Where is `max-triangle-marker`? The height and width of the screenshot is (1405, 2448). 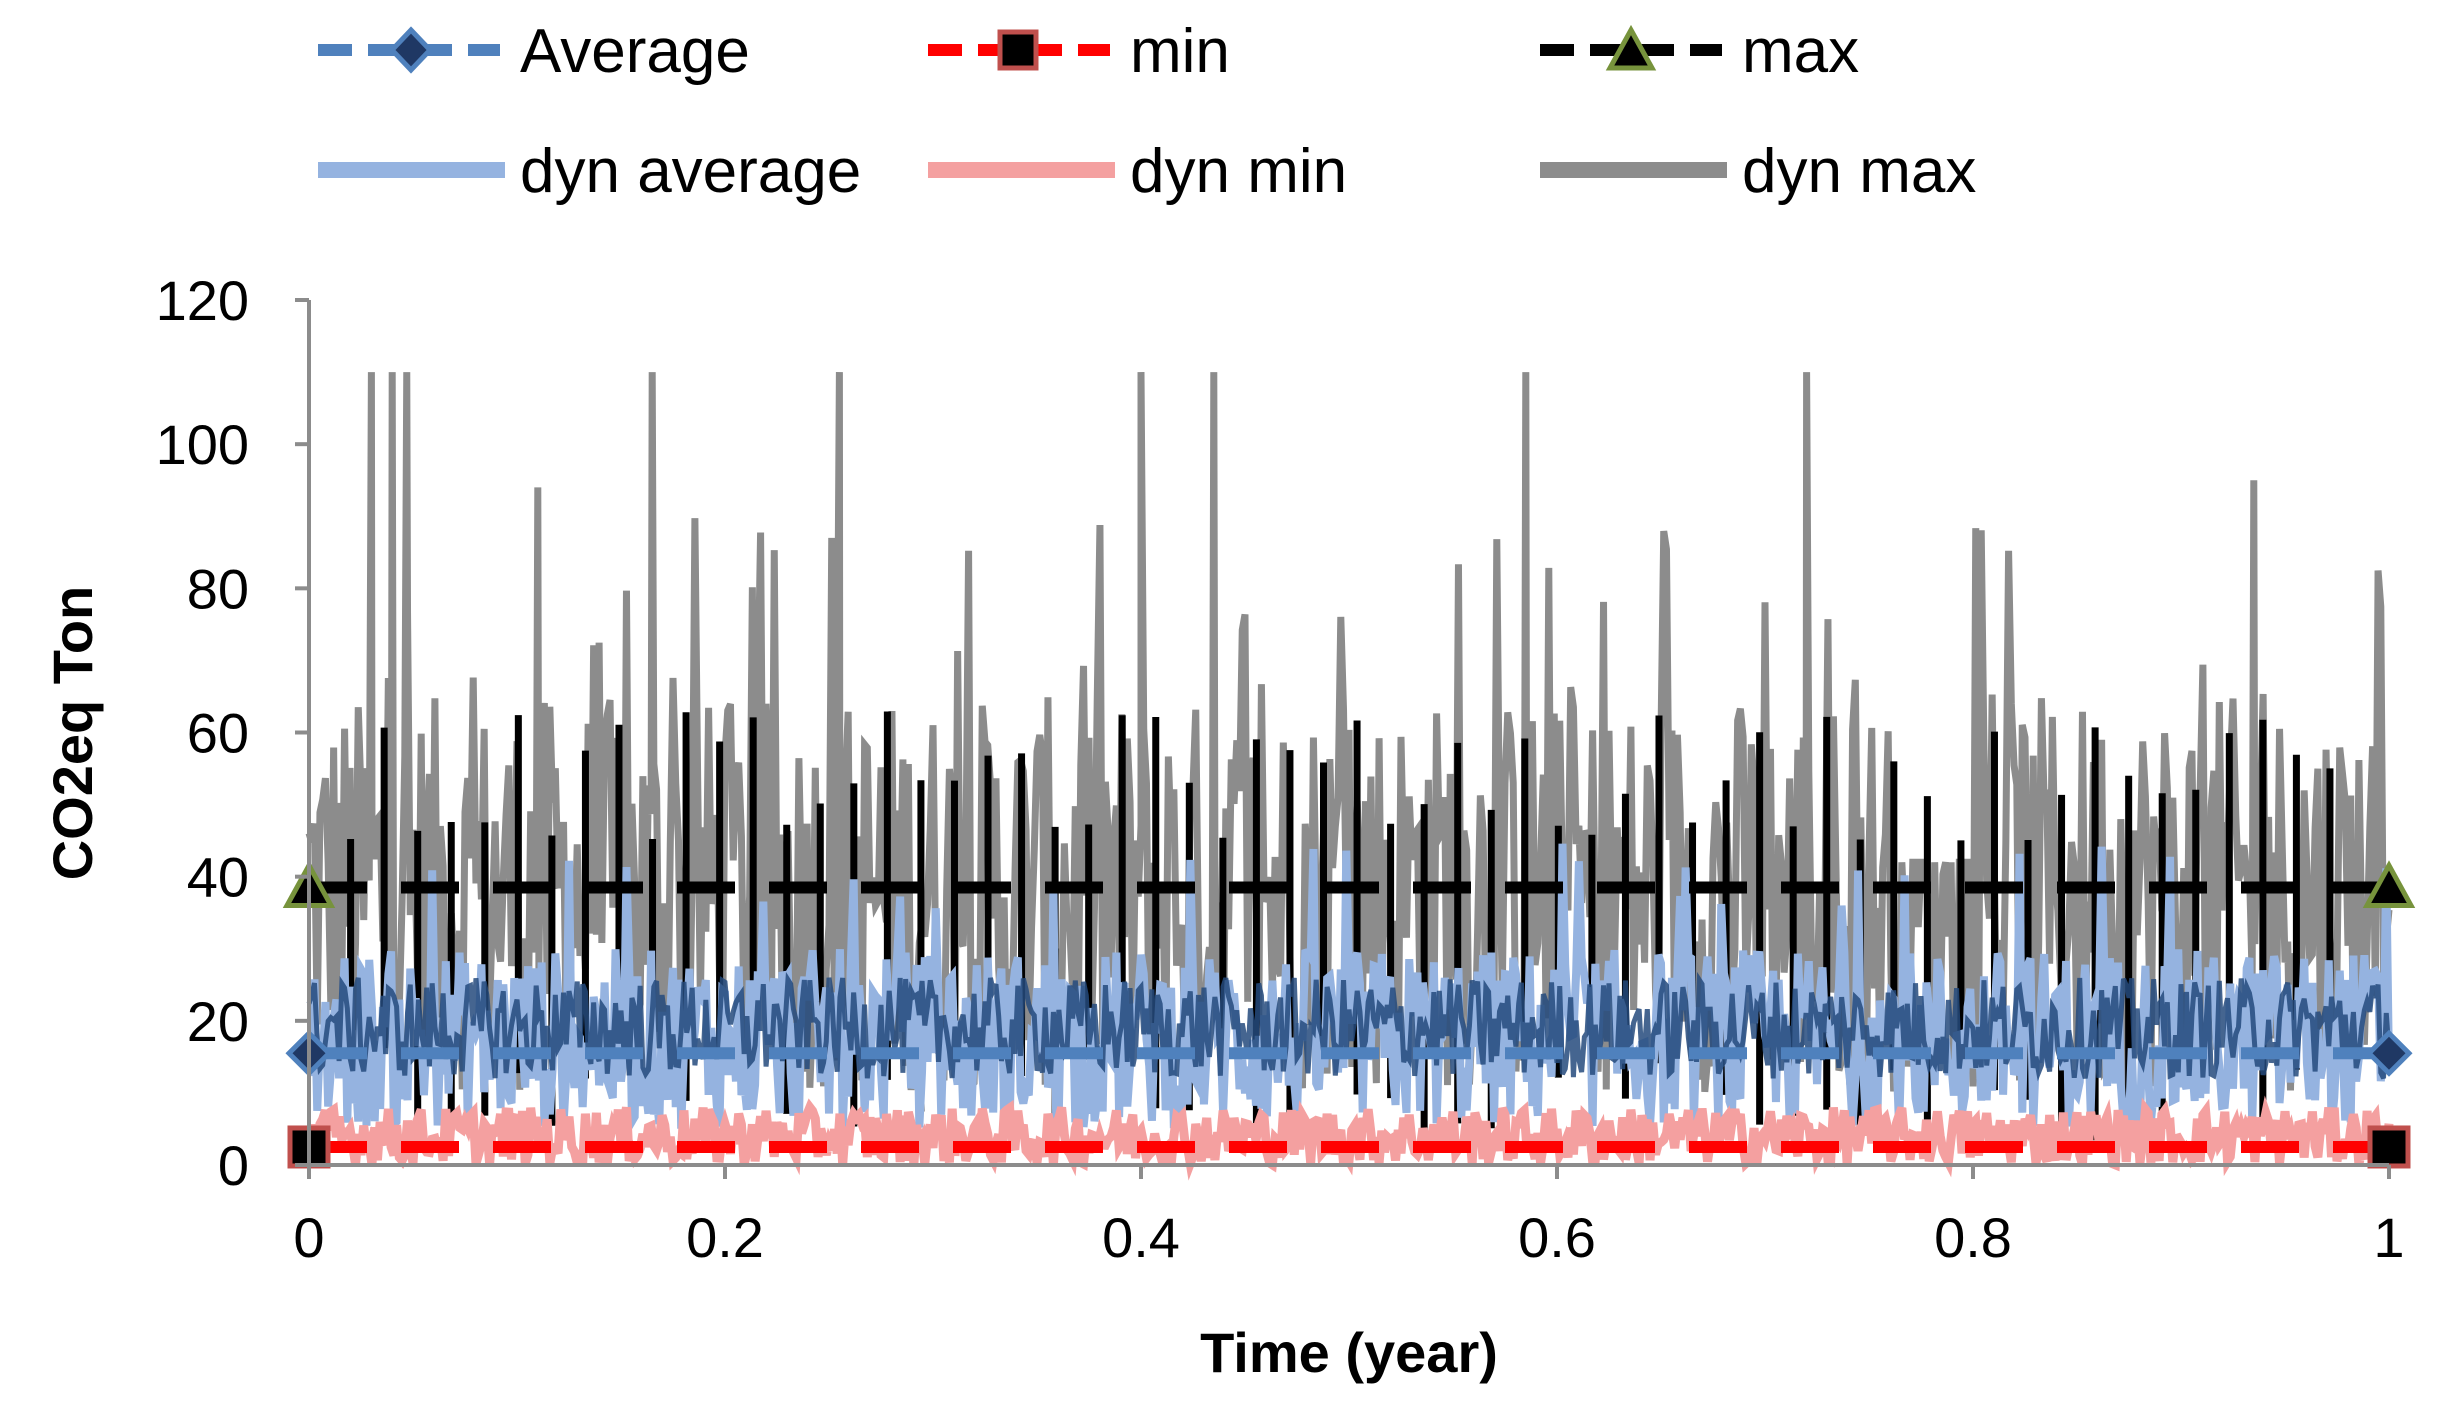
max-triangle-marker is located at coordinates (2389, 884).